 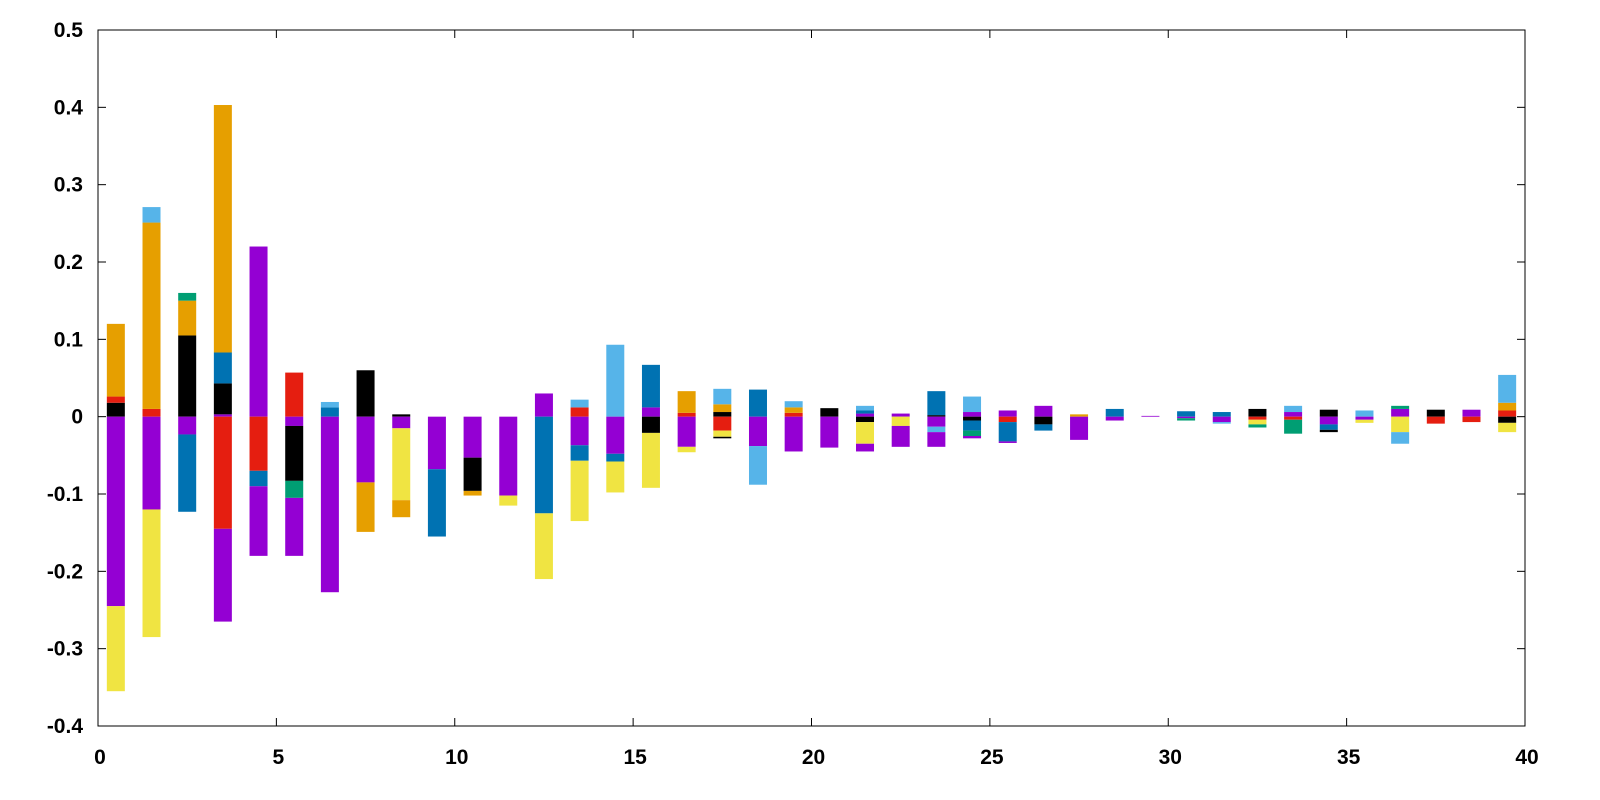 What do you see at coordinates (813, 757) in the screenshot?
I see `x-tick-label: 20` at bounding box center [813, 757].